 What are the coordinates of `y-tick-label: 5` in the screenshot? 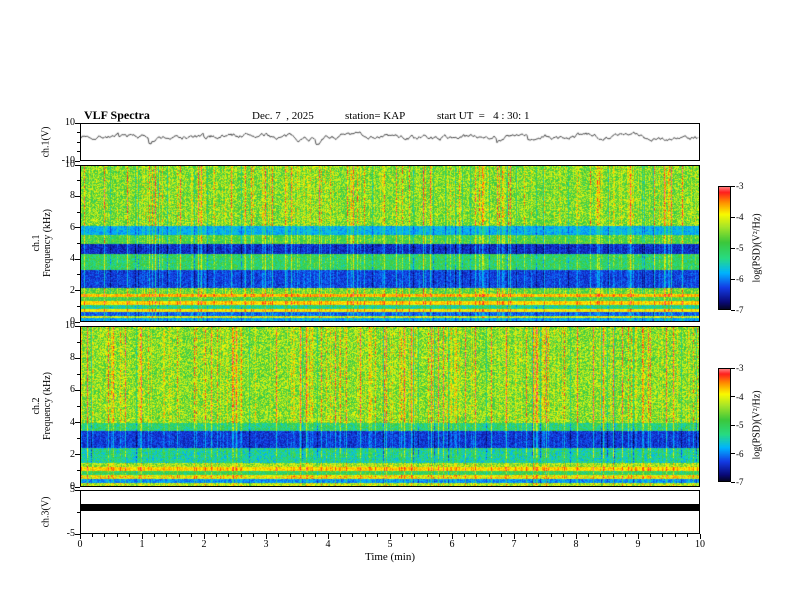 It's located at (72, 489).